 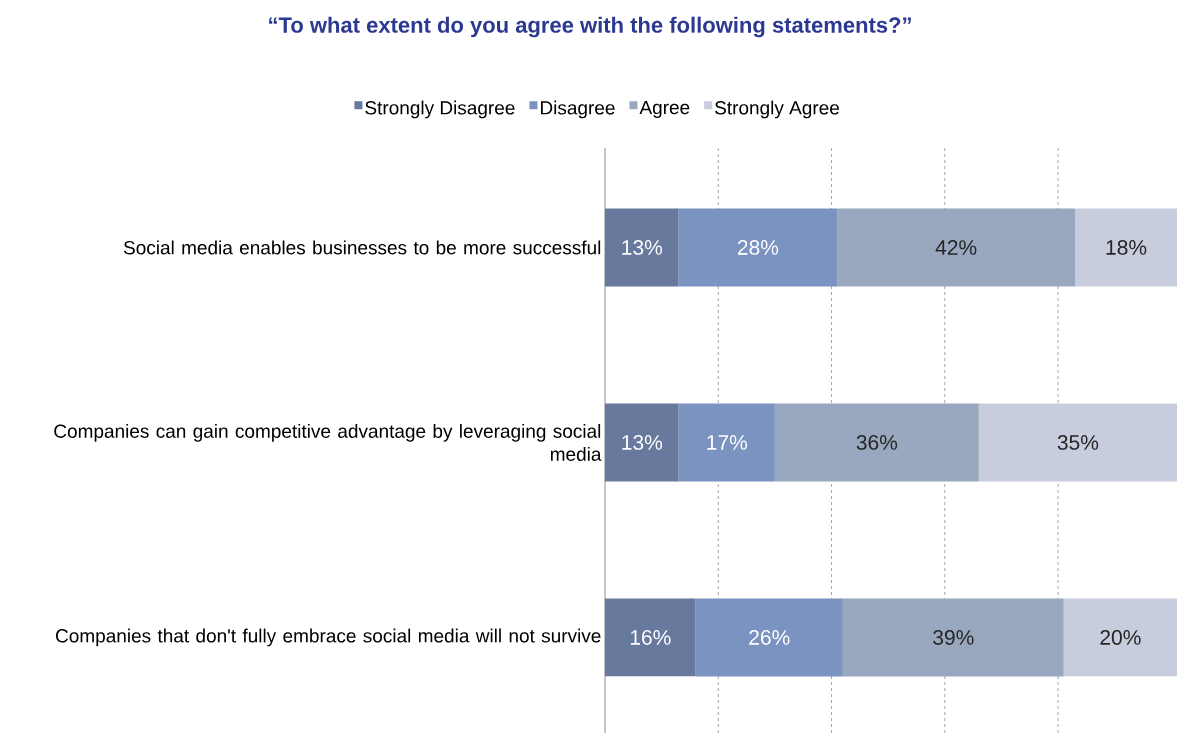 I want to click on legend-label: Agree, so click(x=664, y=110).